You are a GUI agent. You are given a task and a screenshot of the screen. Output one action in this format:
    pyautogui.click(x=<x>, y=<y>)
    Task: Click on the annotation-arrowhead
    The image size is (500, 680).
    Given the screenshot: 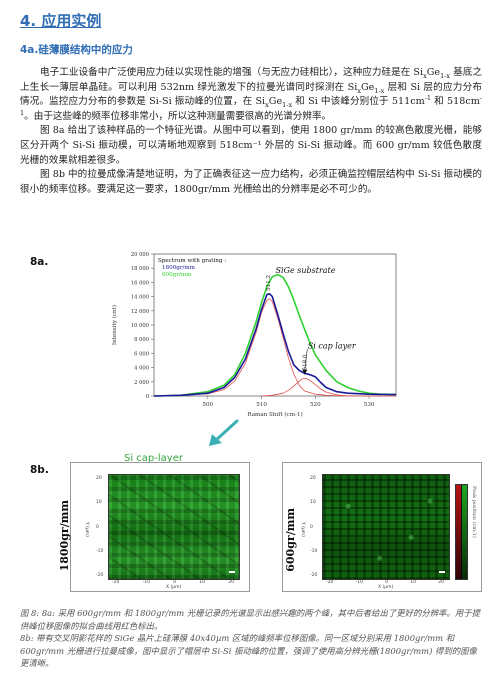 What is the action you would take?
    pyautogui.click(x=305, y=372)
    